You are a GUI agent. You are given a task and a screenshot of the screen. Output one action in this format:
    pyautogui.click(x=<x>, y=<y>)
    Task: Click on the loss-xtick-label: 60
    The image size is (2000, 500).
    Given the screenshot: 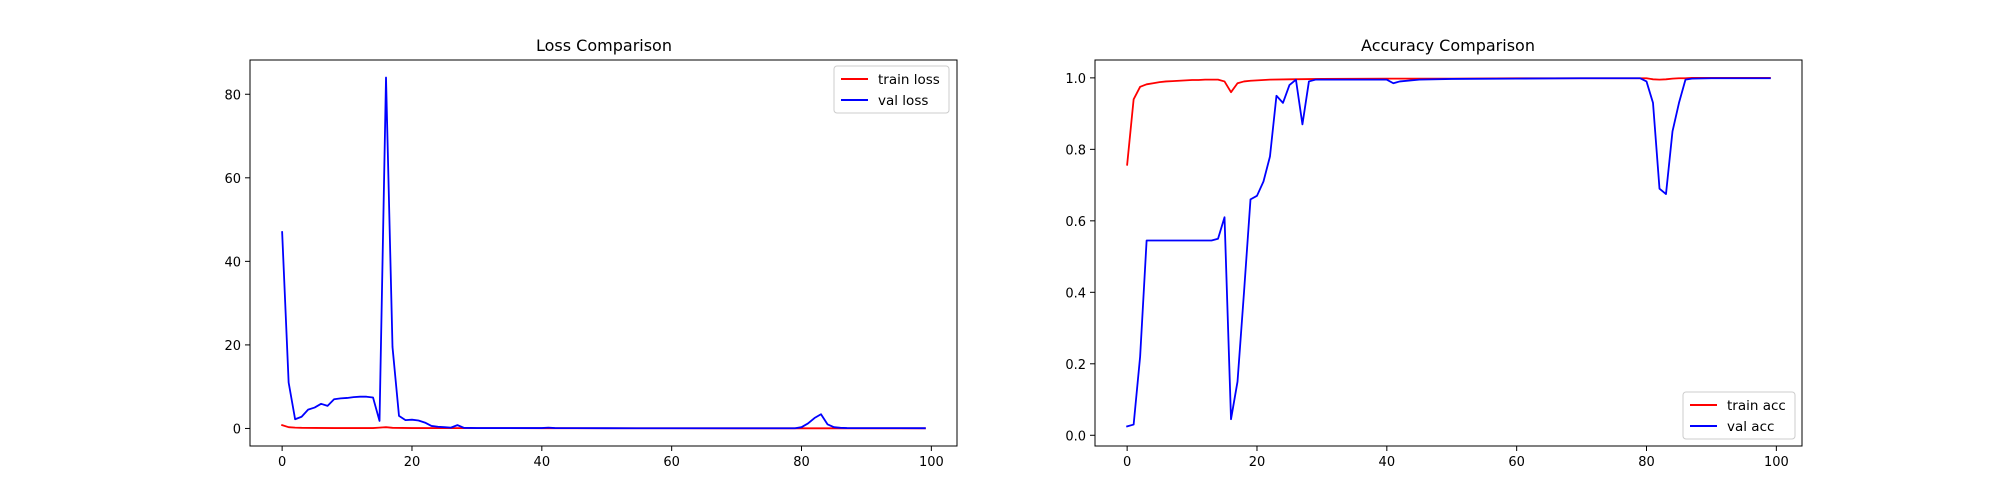 What is the action you would take?
    pyautogui.click(x=671, y=462)
    